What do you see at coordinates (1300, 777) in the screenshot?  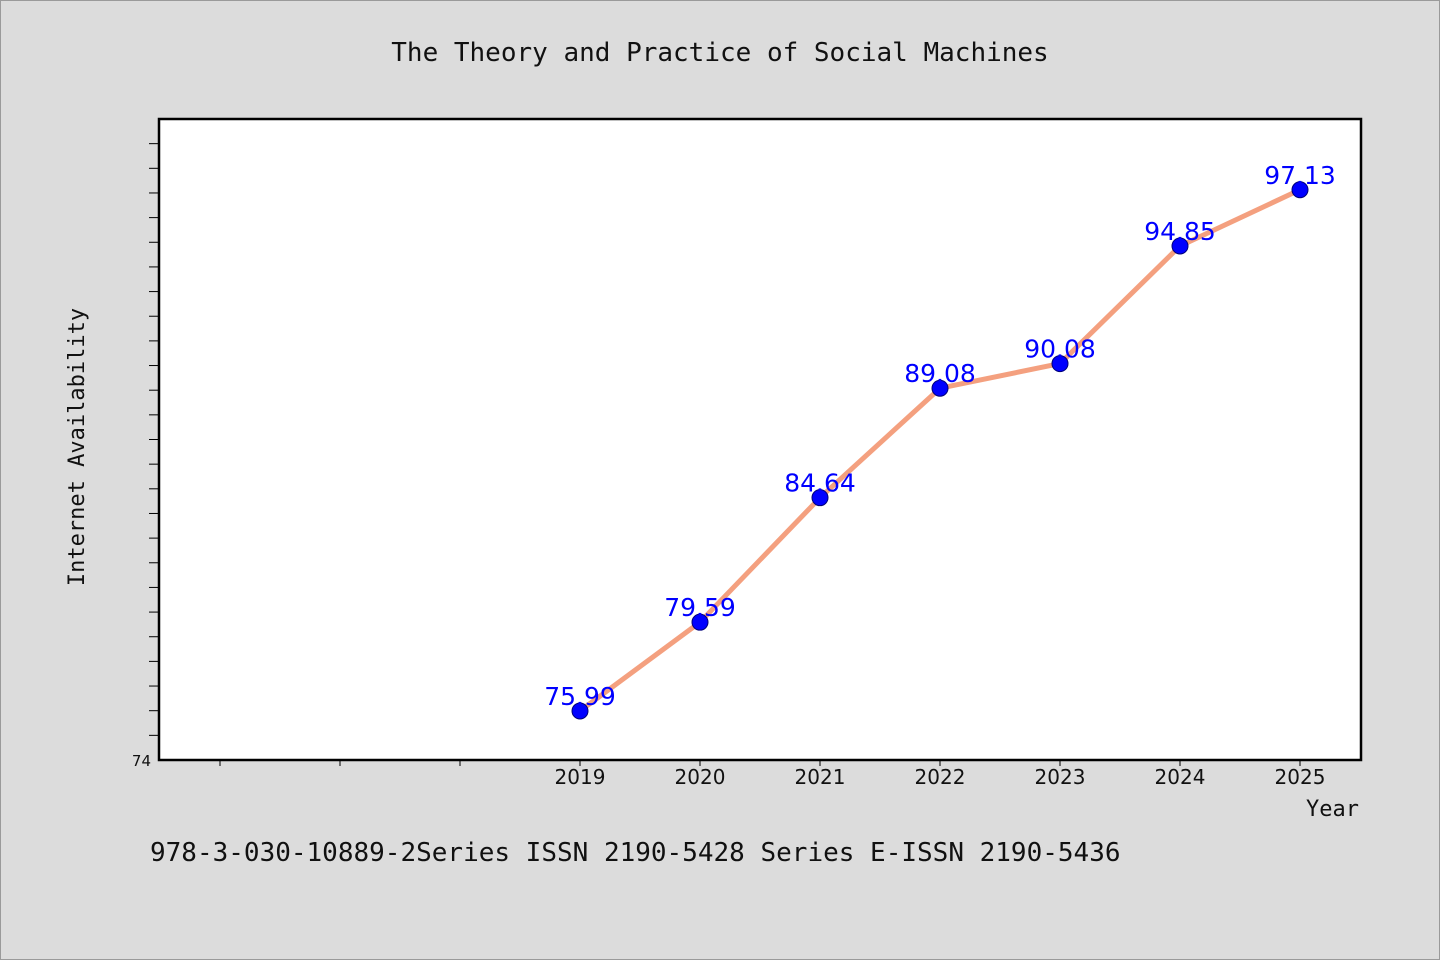 I see `x-tick-label: 2025` at bounding box center [1300, 777].